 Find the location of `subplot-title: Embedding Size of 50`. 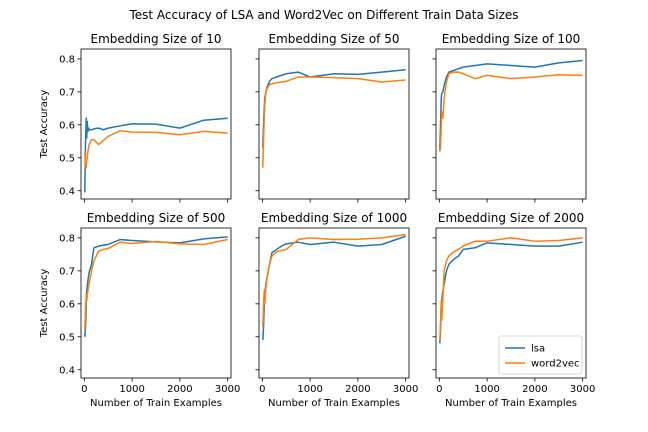

subplot-title: Embedding Size of 50 is located at coordinates (334, 39).